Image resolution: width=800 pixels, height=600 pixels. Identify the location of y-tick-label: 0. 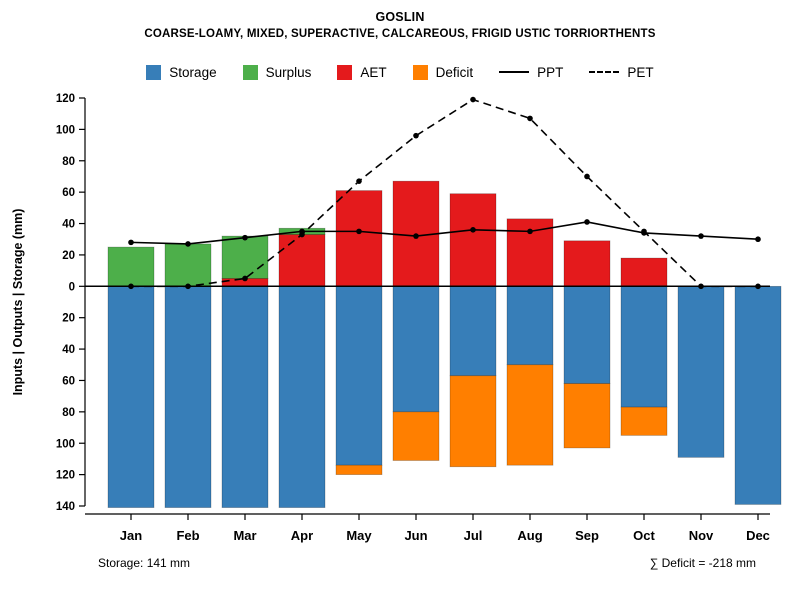
(72, 287).